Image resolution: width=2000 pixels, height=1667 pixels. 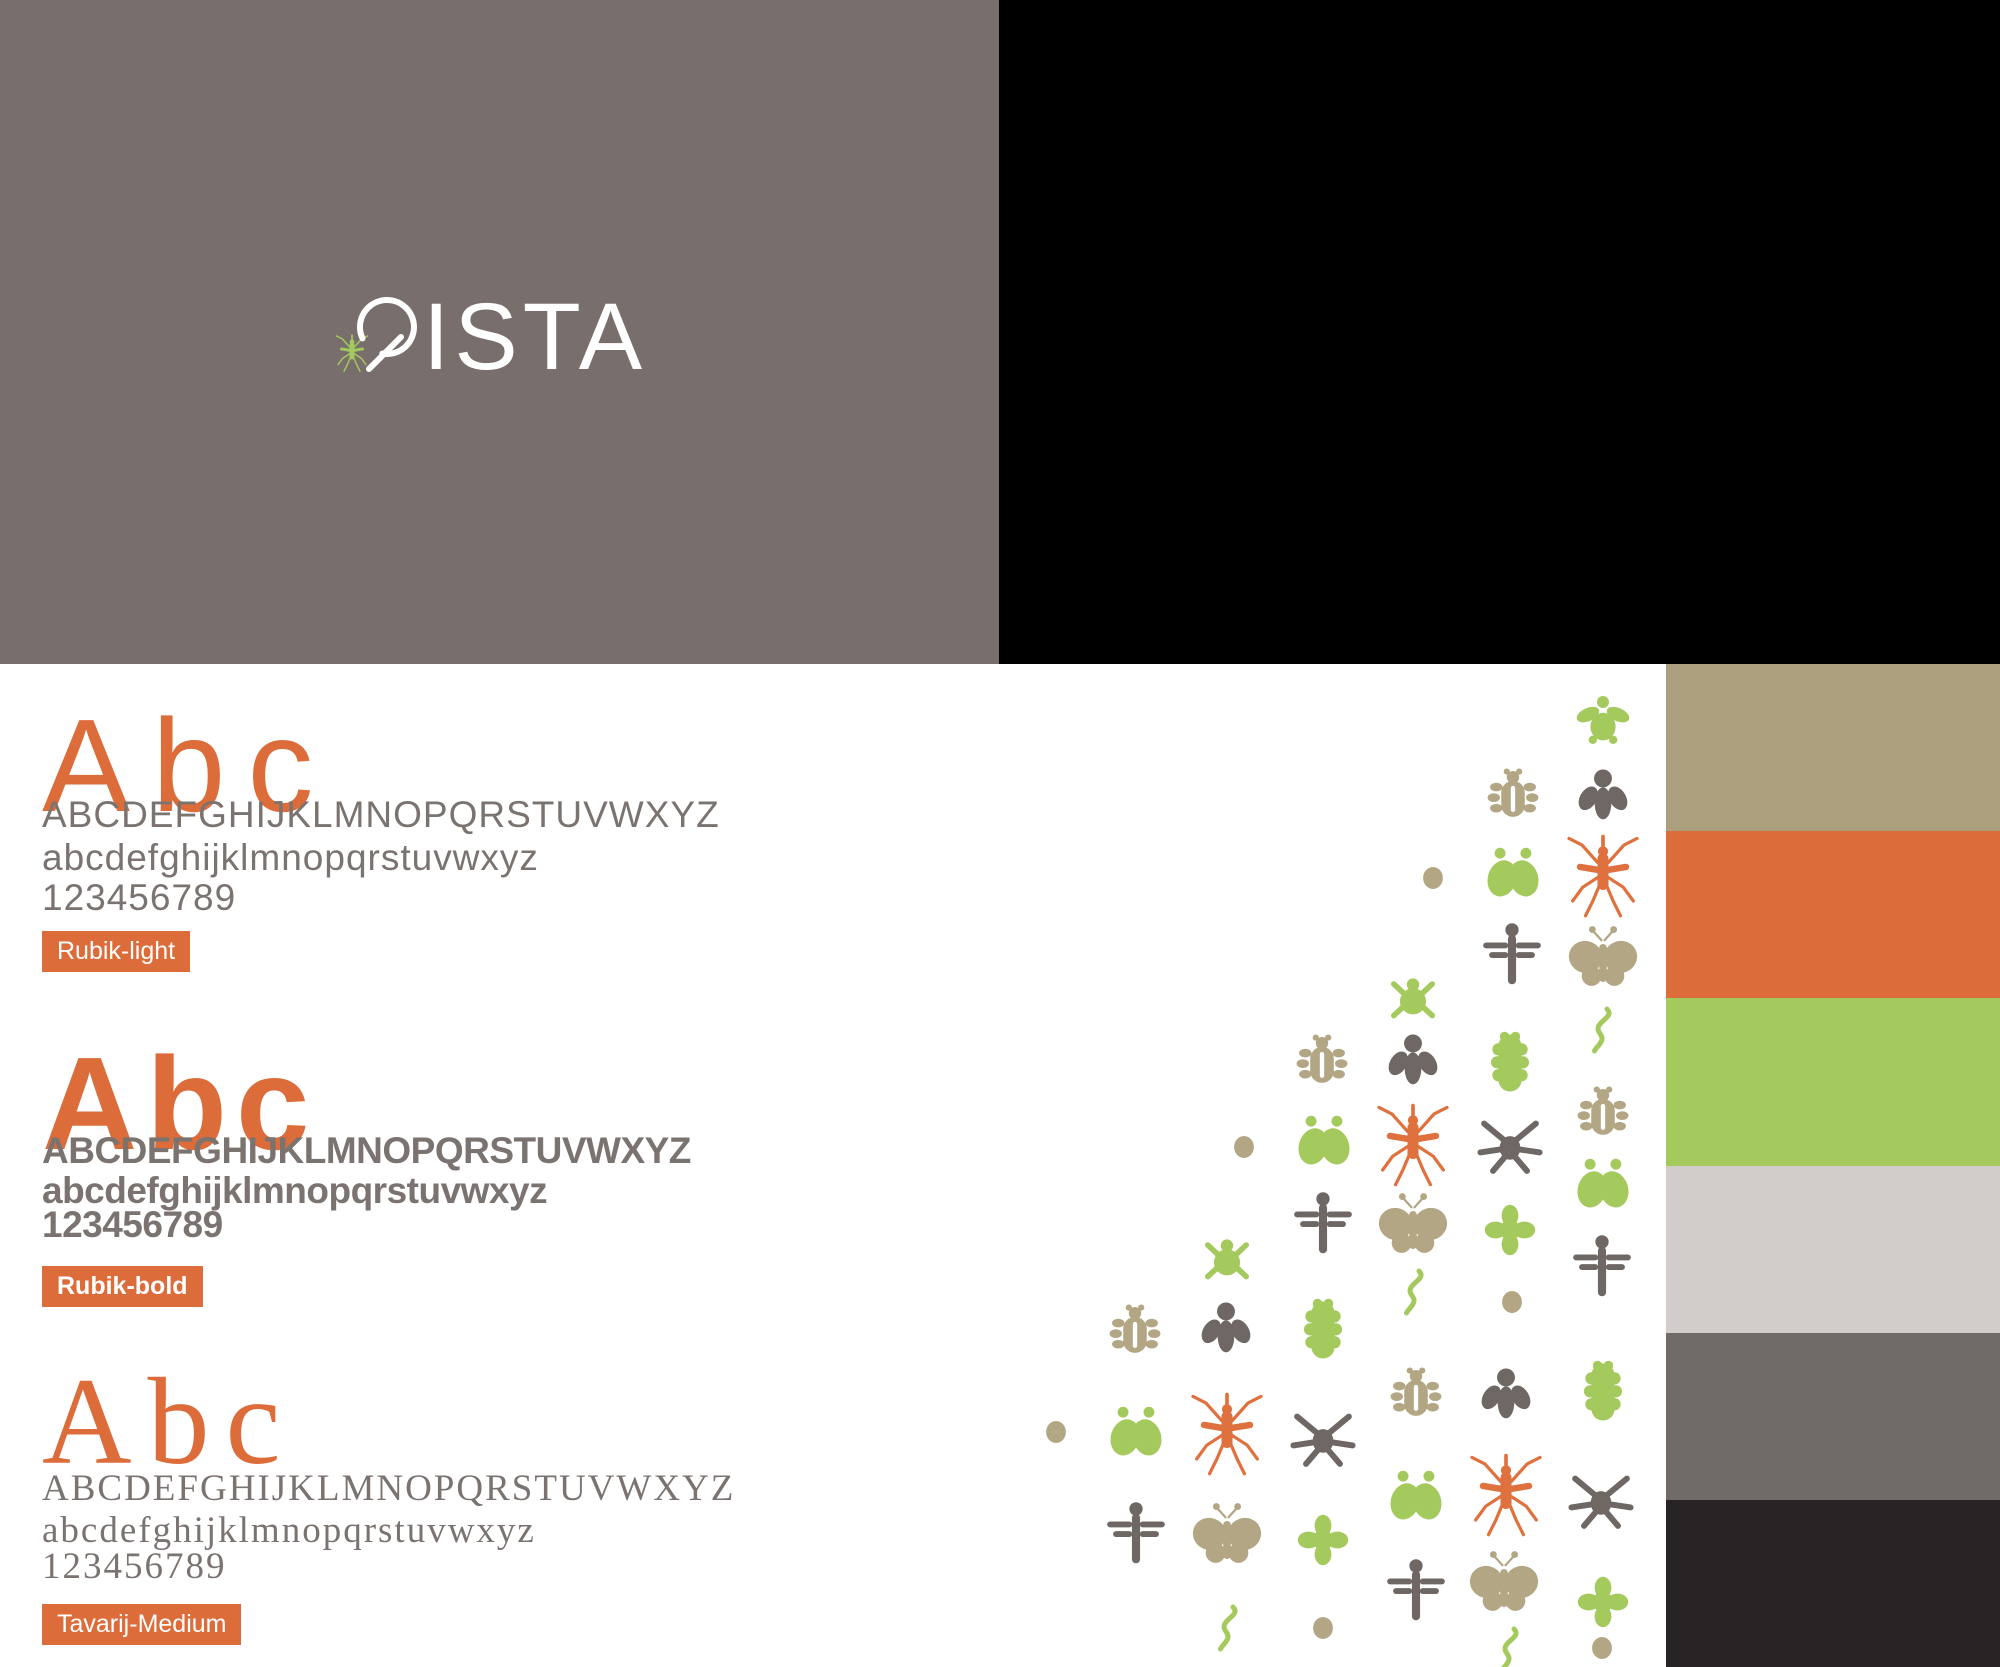 What do you see at coordinates (366, 1150) in the screenshot?
I see `specimen-uppercase-bold: ABCDEFGHIJKLMNOPQRSTUVWXYZ` at bounding box center [366, 1150].